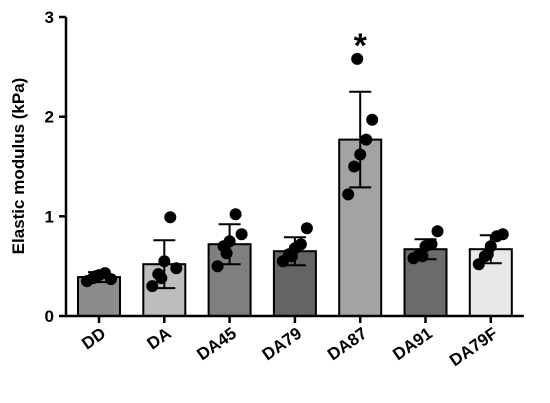 This screenshot has height=403, width=550. Describe the element at coordinates (347, 344) in the screenshot. I see `x-tick-label-da87: DA87` at that location.